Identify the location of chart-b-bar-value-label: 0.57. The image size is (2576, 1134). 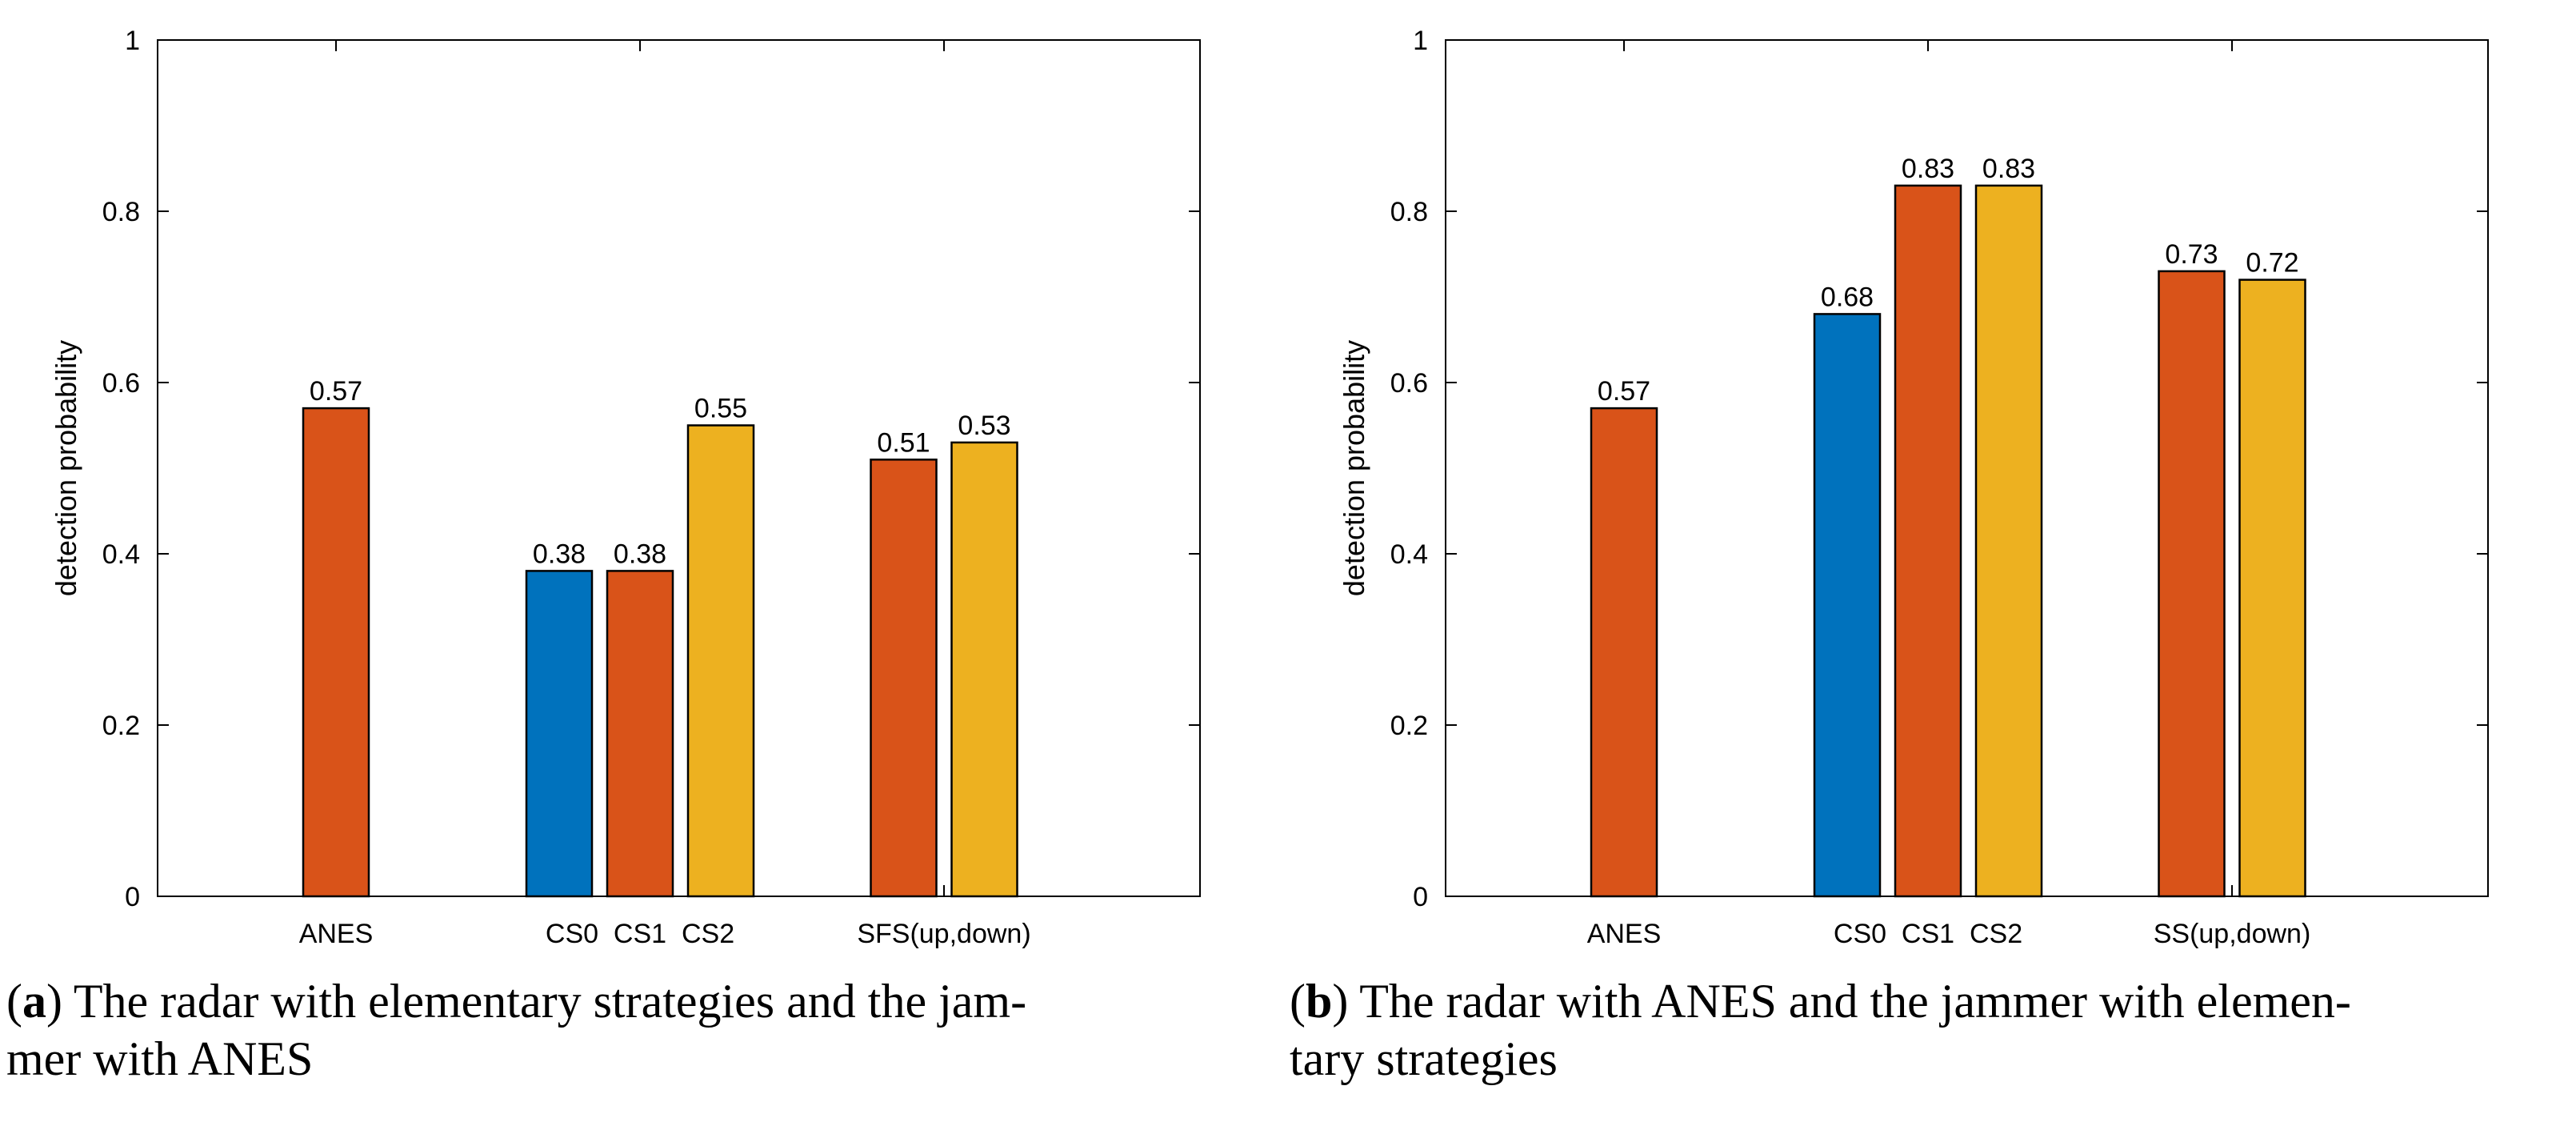
(1624, 391).